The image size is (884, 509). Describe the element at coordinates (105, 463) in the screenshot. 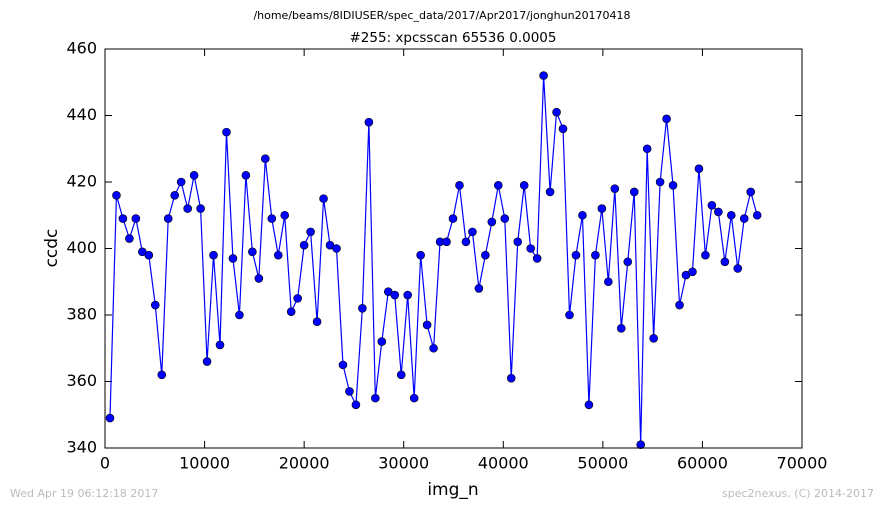

I see `x-tick-label: 0` at that location.